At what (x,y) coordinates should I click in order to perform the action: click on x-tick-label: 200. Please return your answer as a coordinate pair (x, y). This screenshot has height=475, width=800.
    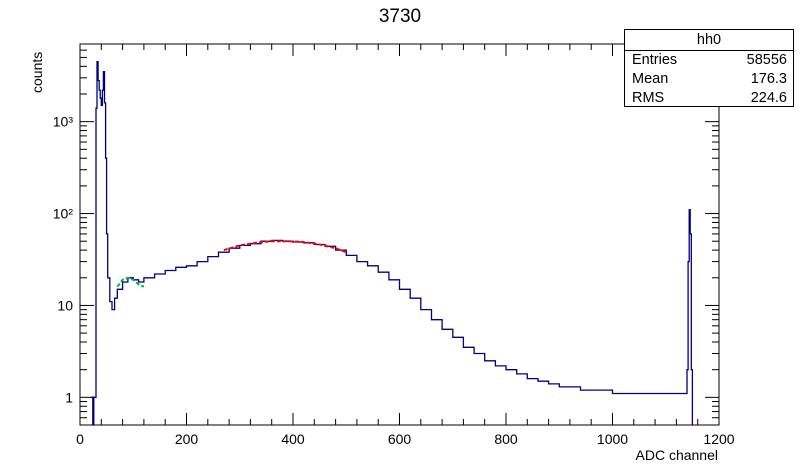
    Looking at the image, I should click on (187, 439).